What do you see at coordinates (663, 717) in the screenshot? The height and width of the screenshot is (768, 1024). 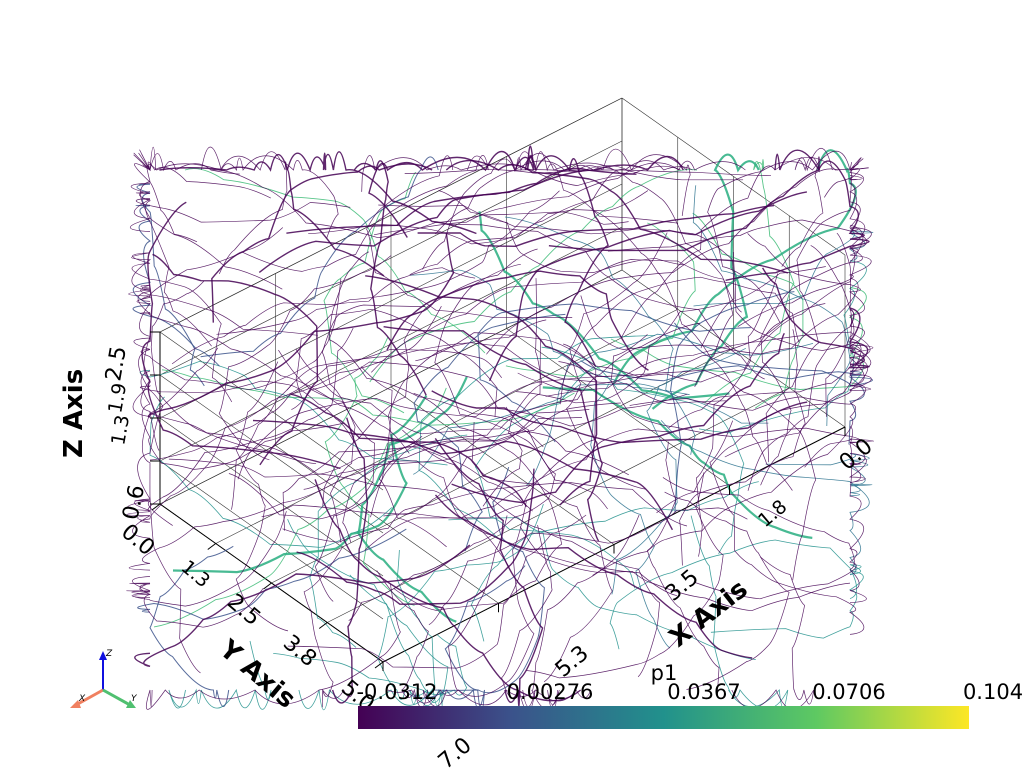 I see `scalar-bar` at bounding box center [663, 717].